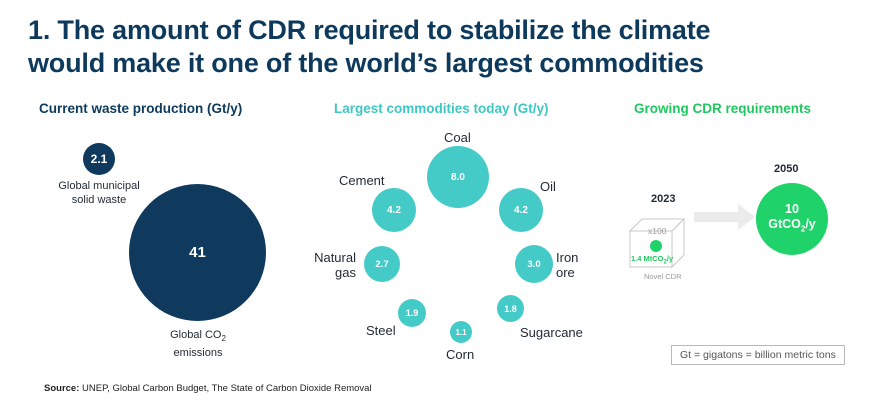 Image resolution: width=891 pixels, height=407 pixels. I want to click on coal-value: 8.0, so click(458, 177).